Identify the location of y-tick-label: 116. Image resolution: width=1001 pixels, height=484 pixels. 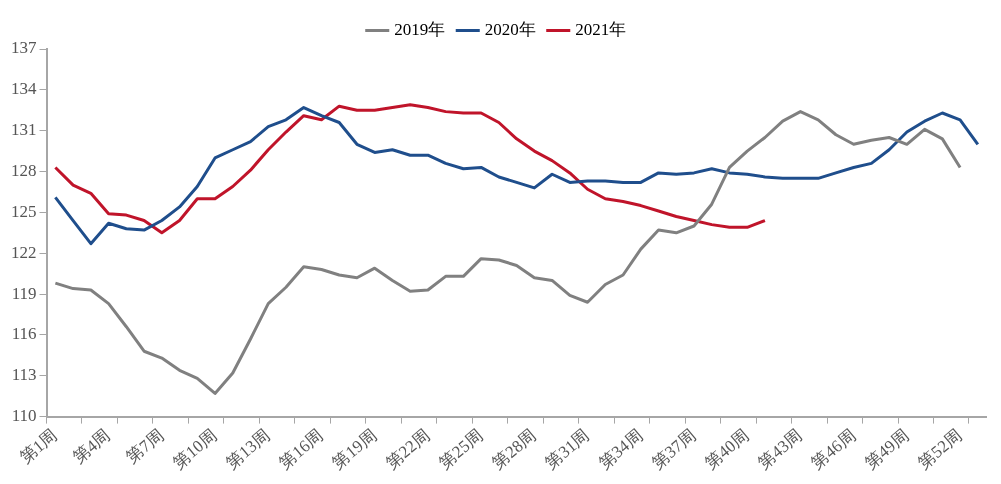
(24, 334).